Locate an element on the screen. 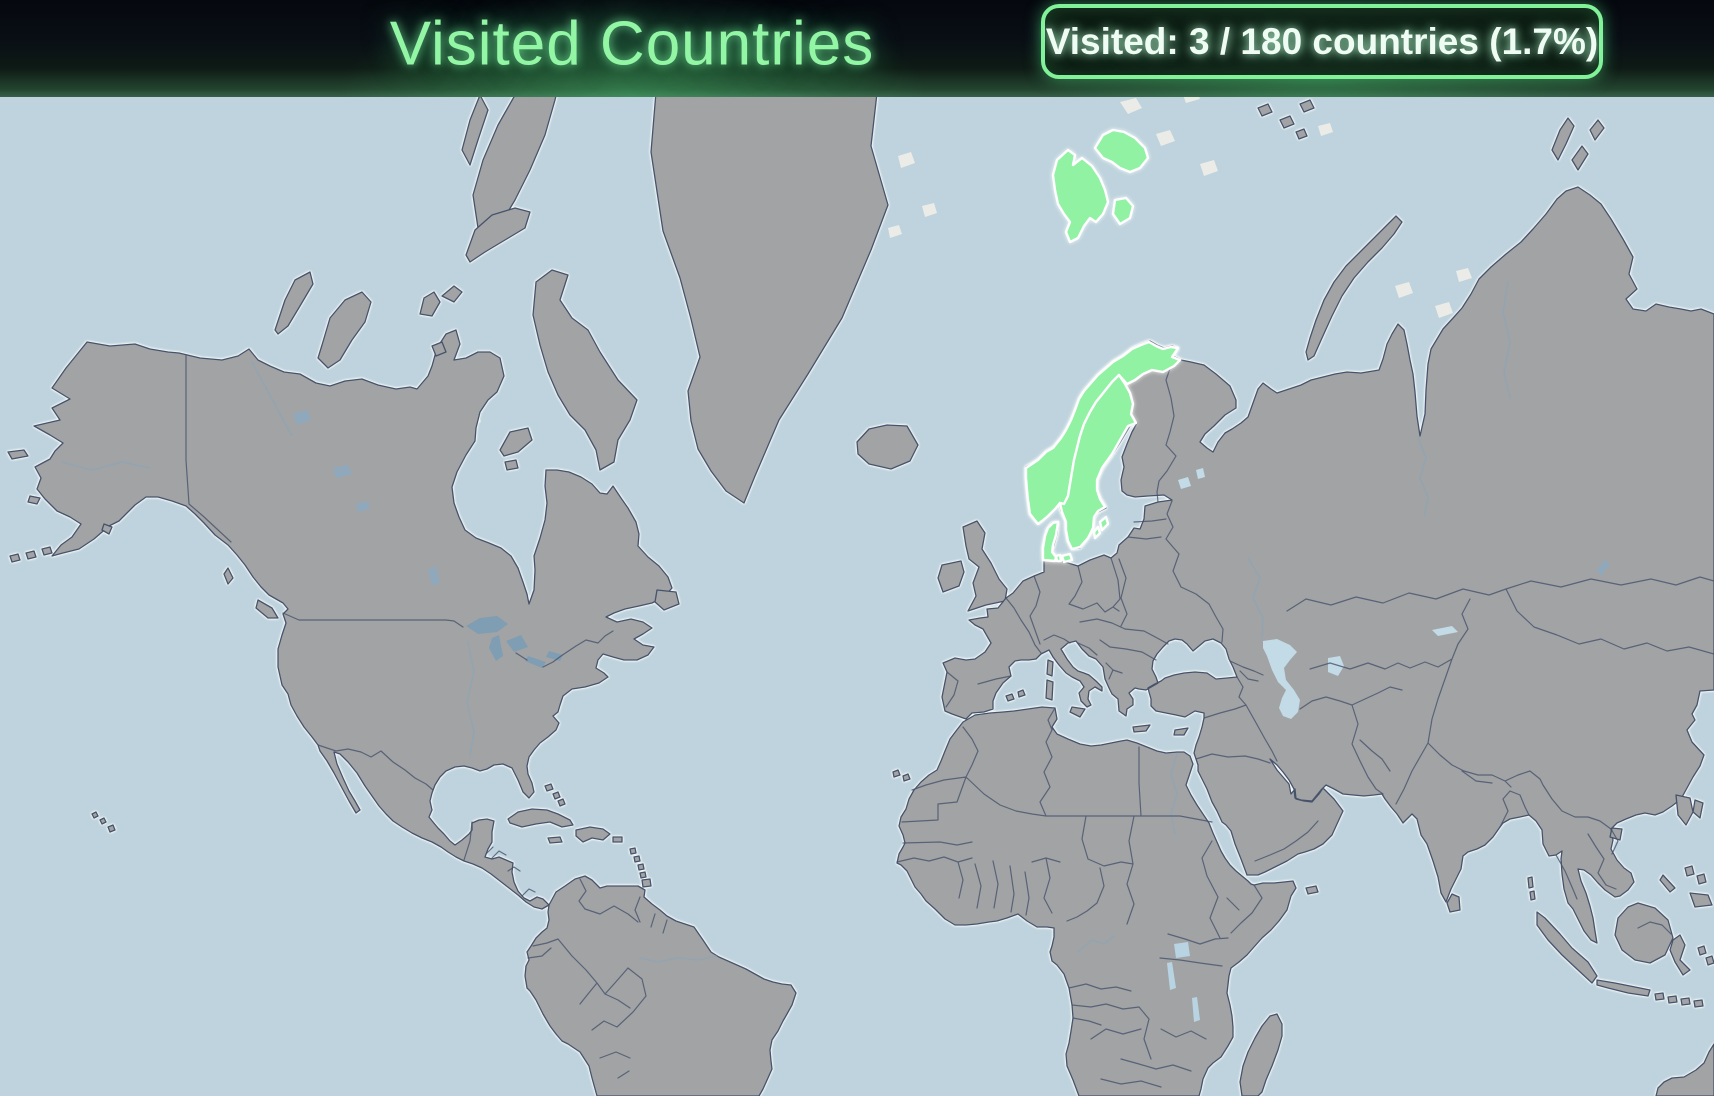 The height and width of the screenshot is (1096, 1714). visited-countries-layer is located at coordinates (1103, 346).